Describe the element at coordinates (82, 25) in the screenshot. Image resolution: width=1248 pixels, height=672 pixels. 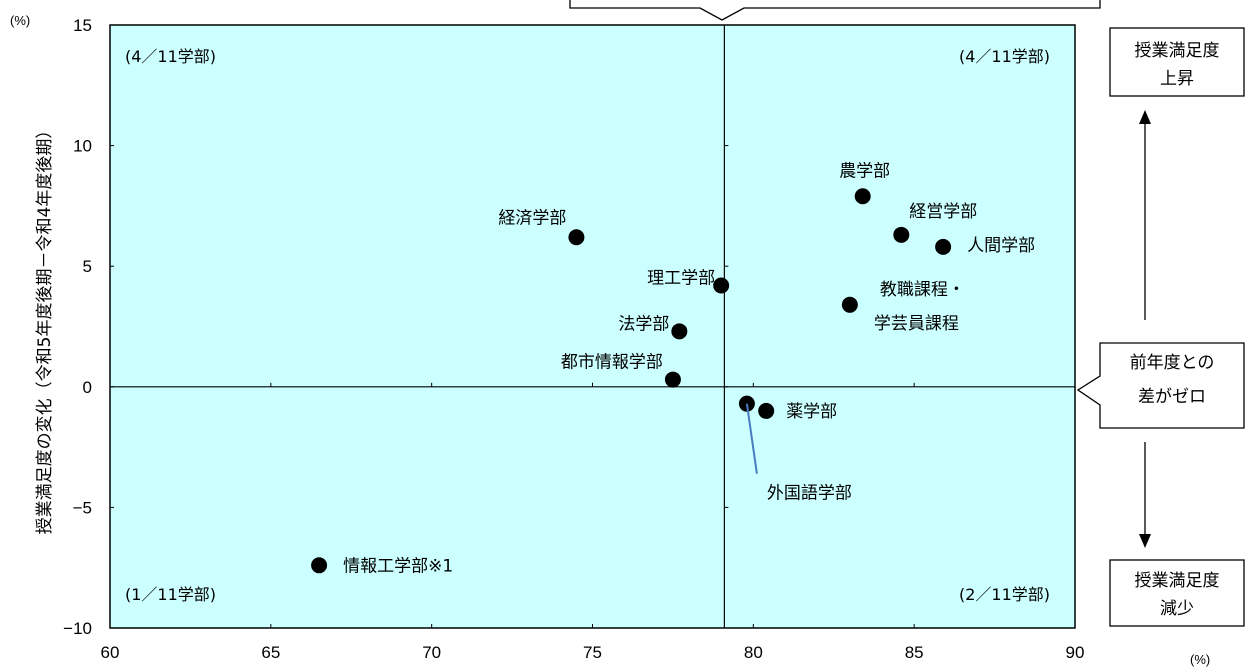
I see `y-tick-label: 15` at that location.